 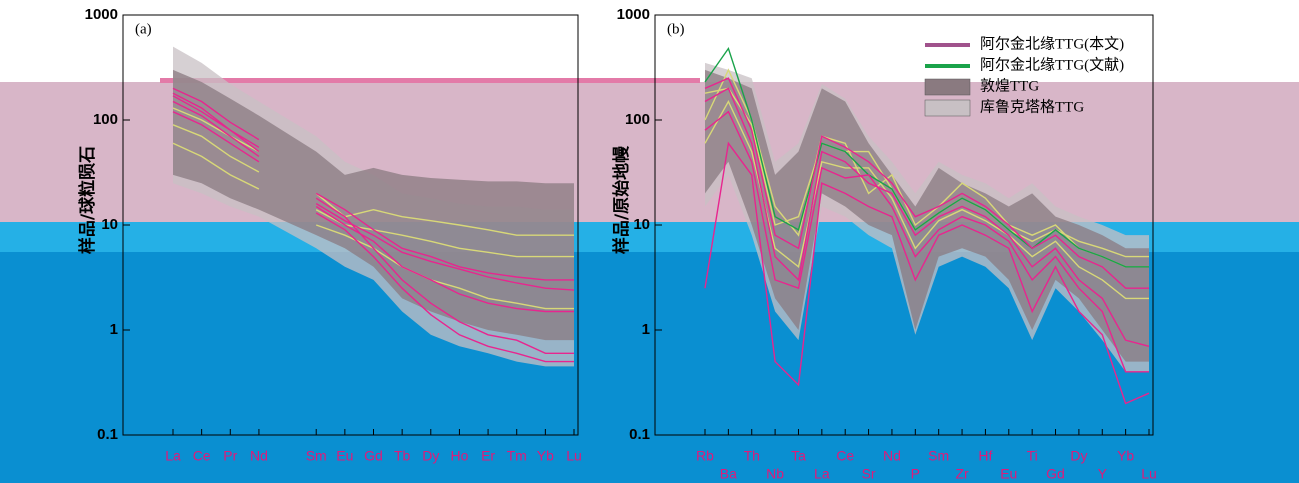 What do you see at coordinates (459, 456) in the screenshot?
I see `x-tick-label: Ho` at bounding box center [459, 456].